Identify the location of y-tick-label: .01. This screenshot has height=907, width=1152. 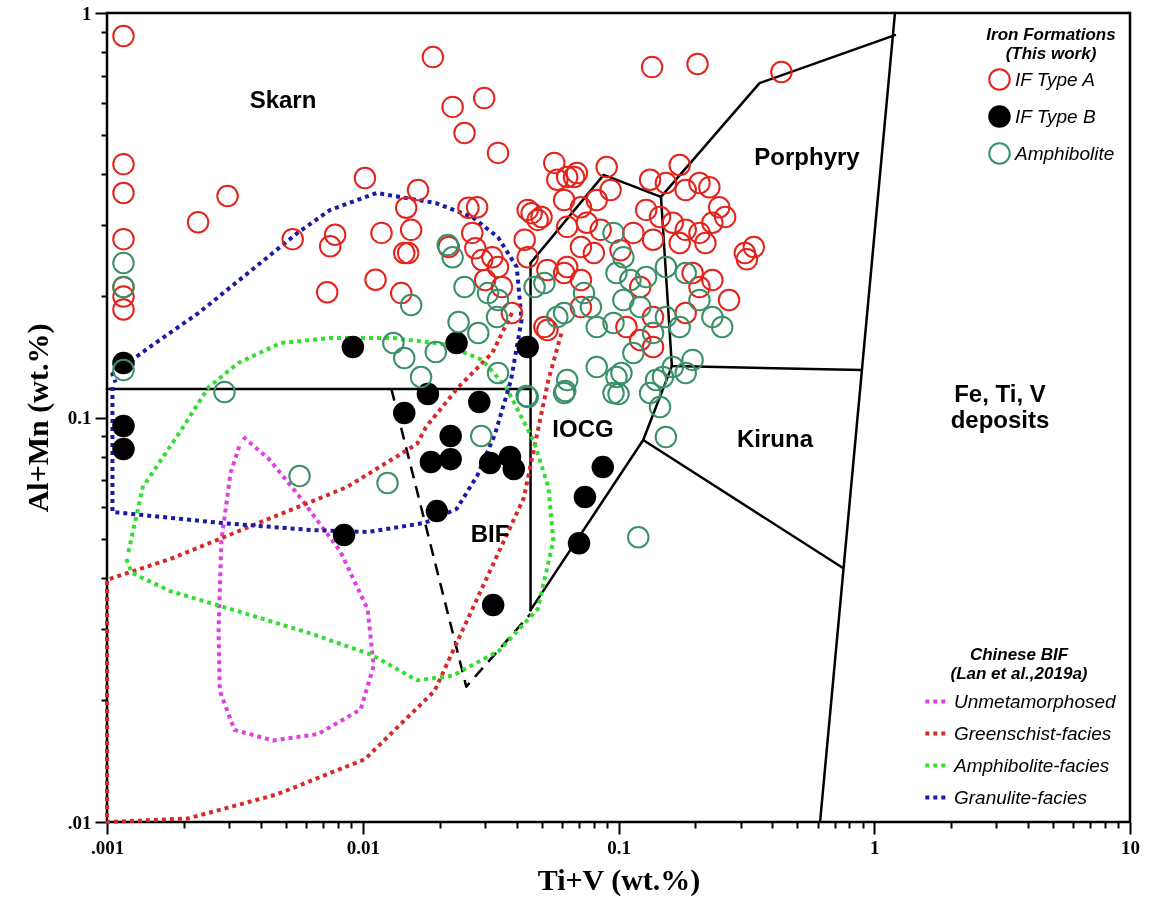
(79, 822).